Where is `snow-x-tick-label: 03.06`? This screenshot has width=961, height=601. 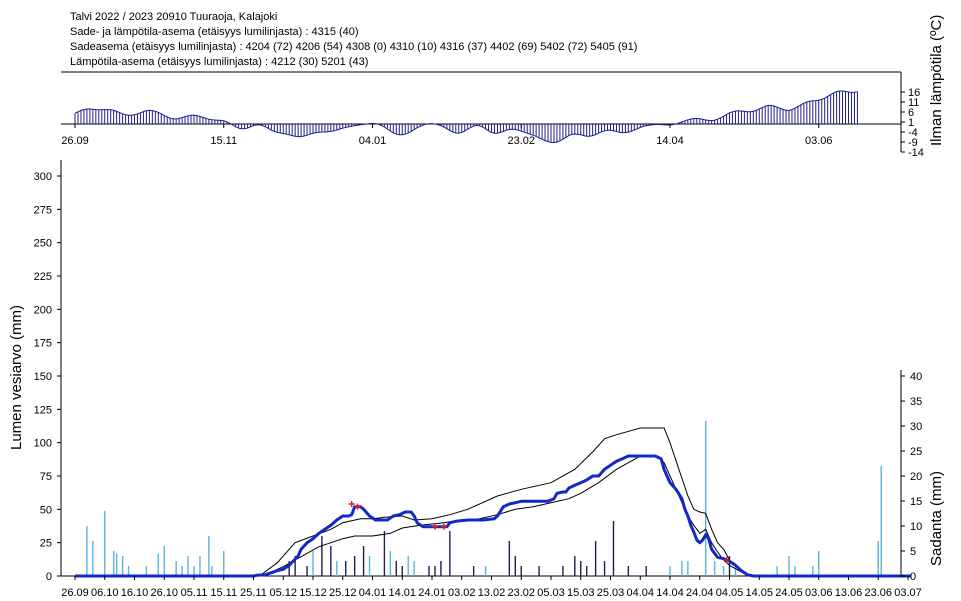 snow-x-tick-label: 03.06 is located at coordinates (819, 593).